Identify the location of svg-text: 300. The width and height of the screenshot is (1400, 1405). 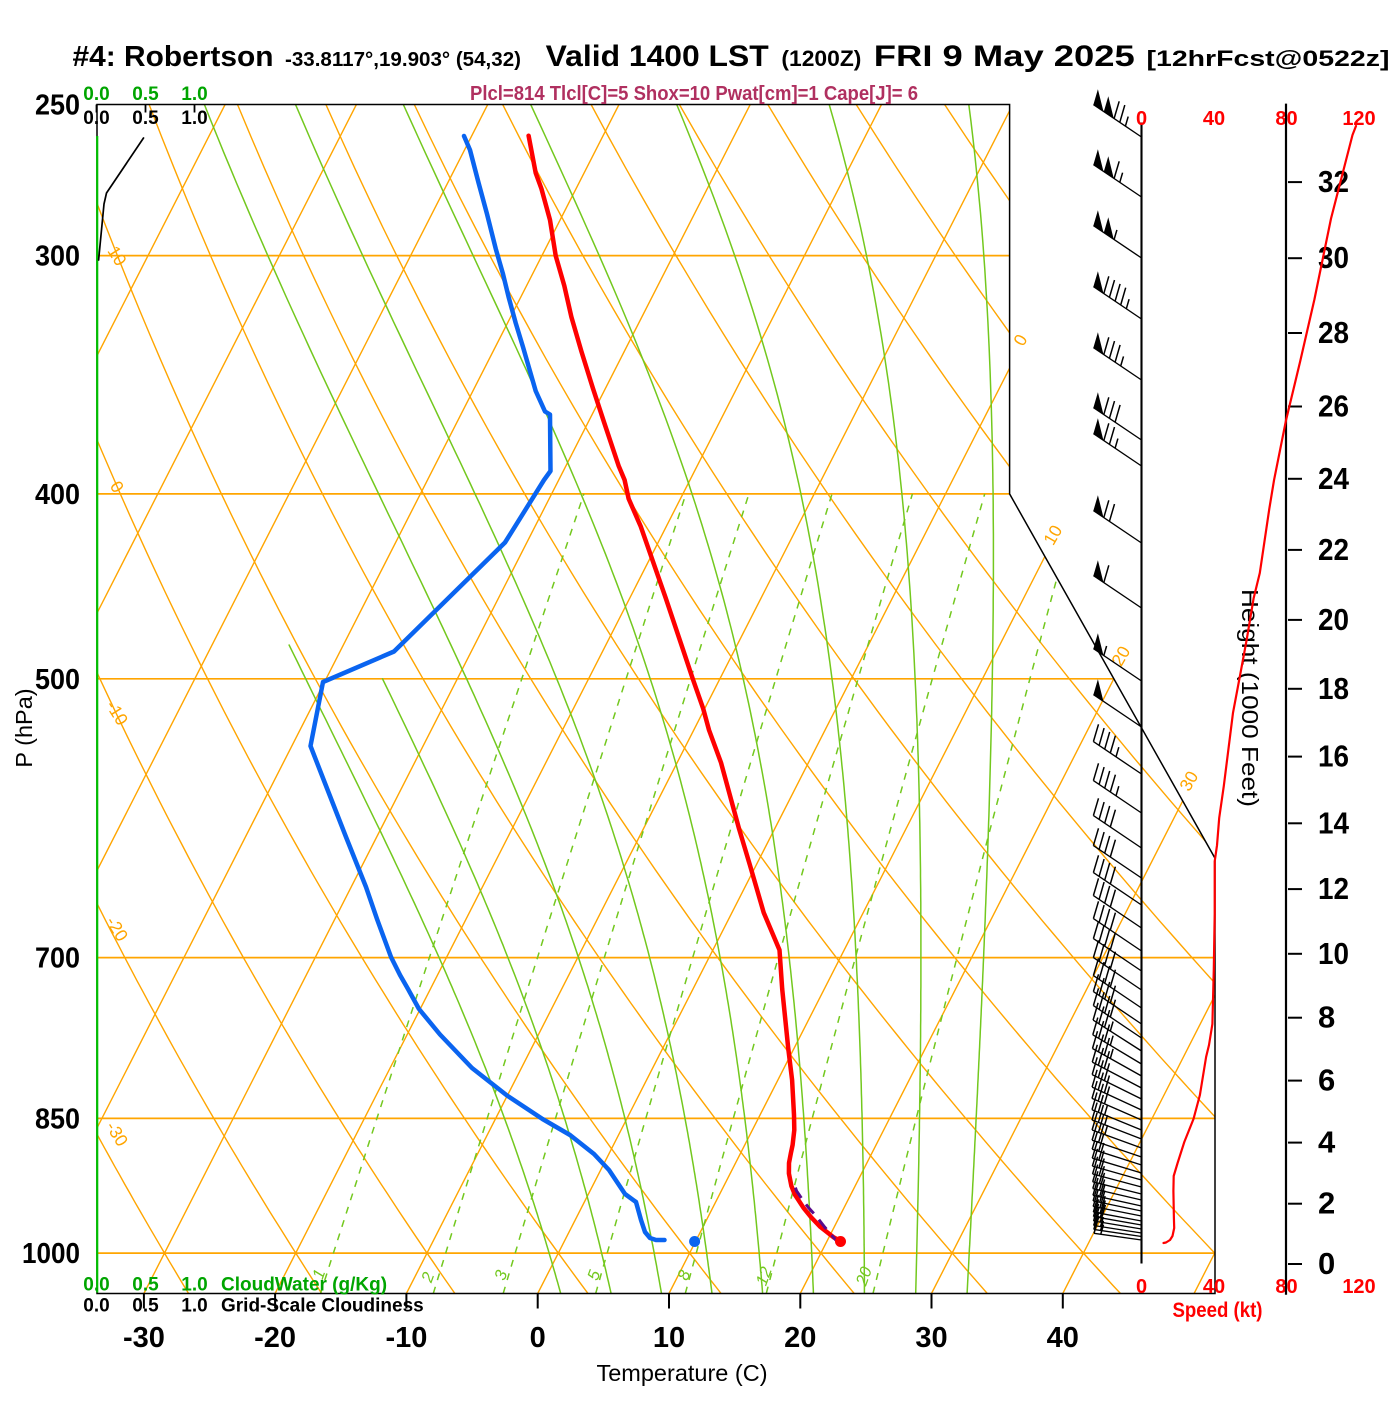
(57, 257).